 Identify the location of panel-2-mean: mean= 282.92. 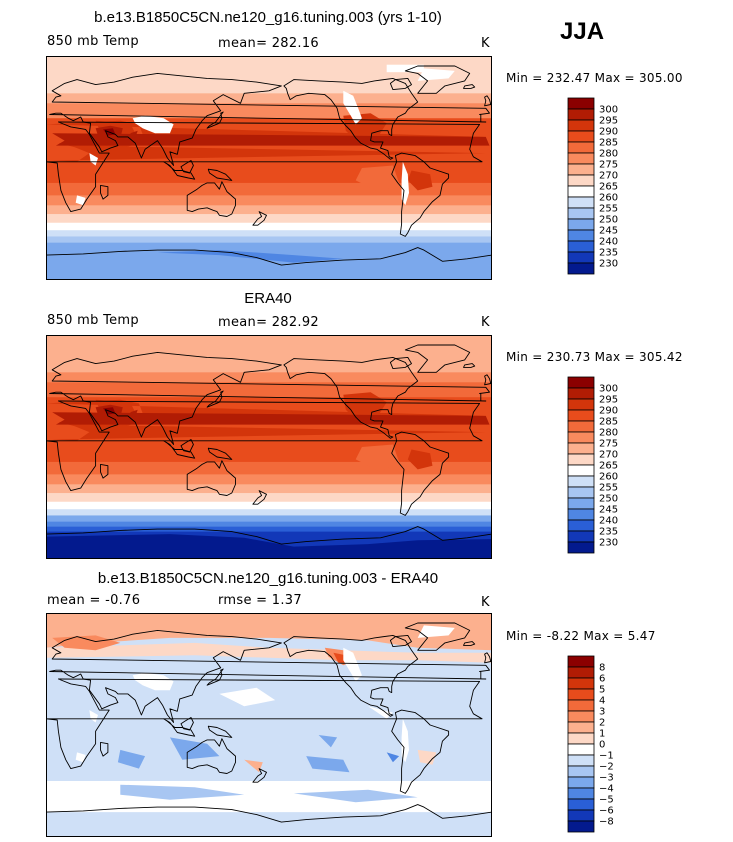
(268, 322).